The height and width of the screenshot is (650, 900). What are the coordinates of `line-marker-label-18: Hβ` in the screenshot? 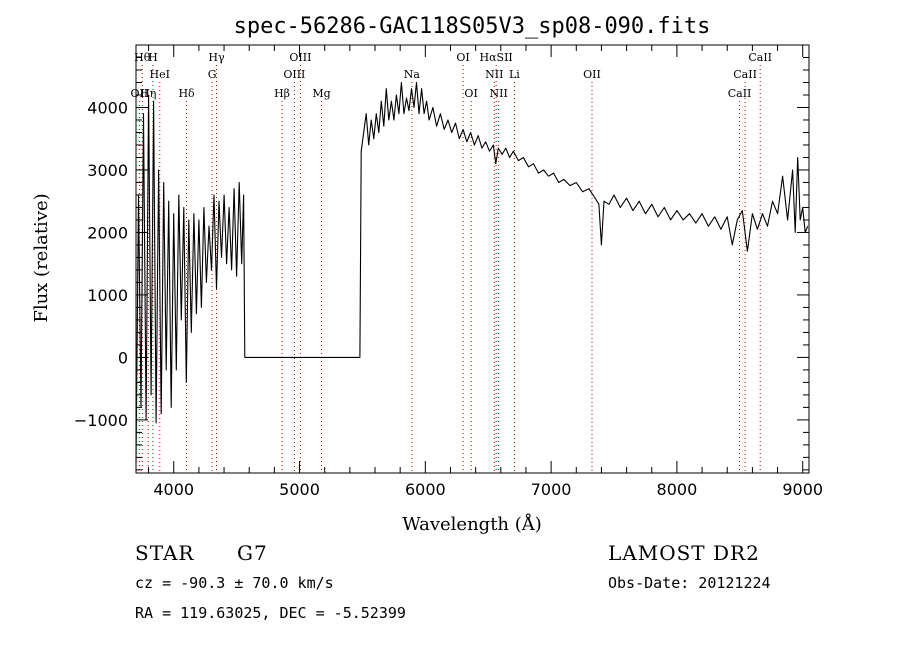 It's located at (282, 93).